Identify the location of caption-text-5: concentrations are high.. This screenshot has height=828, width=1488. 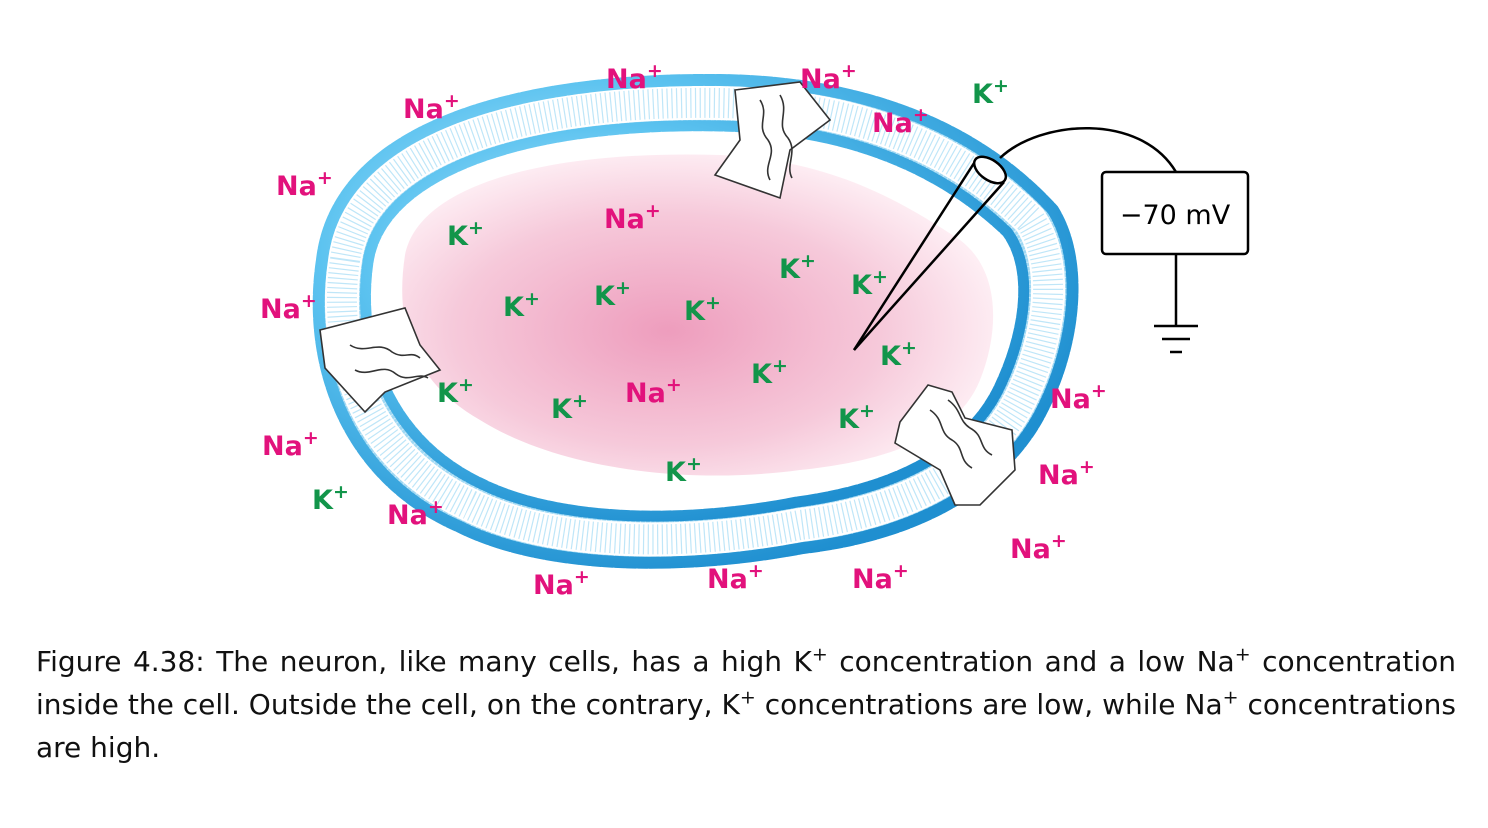
(746, 726).